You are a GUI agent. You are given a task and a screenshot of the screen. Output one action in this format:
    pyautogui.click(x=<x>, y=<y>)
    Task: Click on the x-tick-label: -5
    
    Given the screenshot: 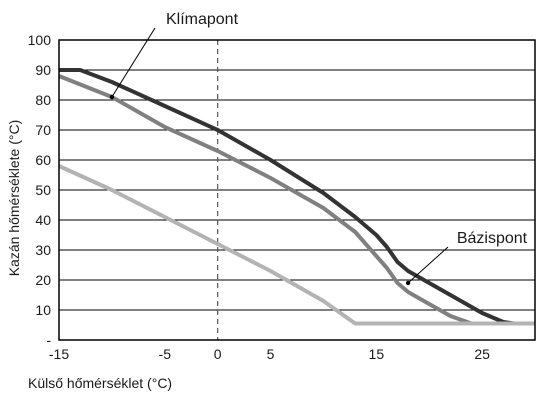 What is the action you would take?
    pyautogui.click(x=165, y=354)
    